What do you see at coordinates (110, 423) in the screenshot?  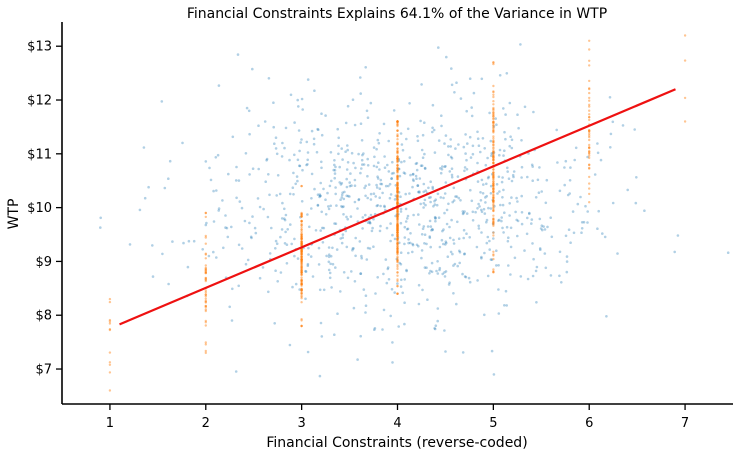 I see `x-tick-label: 1` at bounding box center [110, 423].